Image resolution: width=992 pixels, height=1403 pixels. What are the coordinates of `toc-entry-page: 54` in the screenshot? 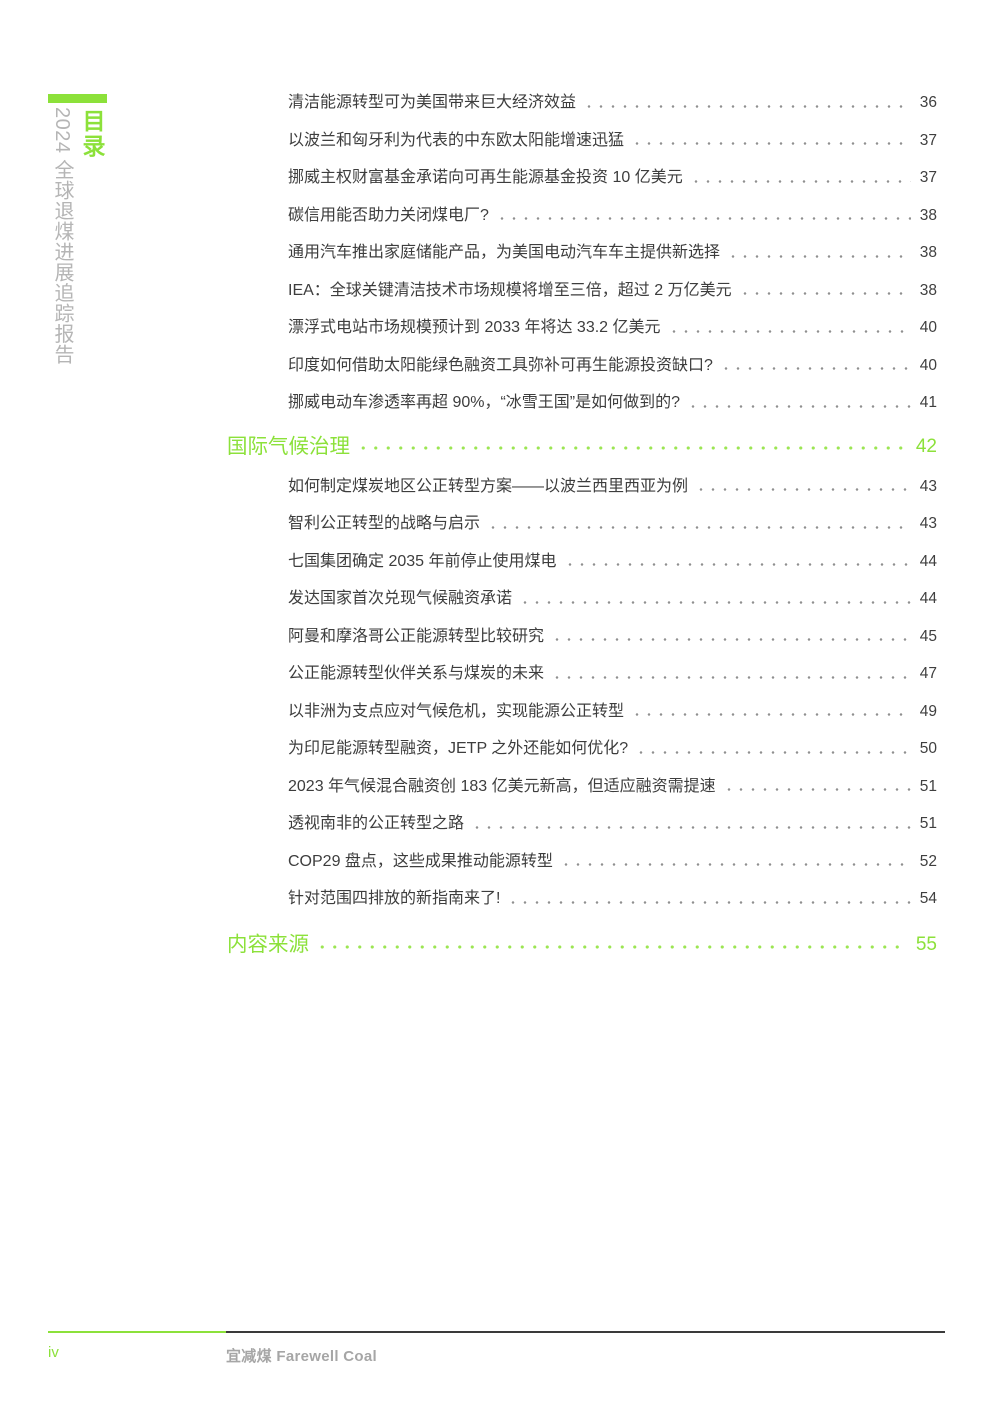 It's located at (928, 898).